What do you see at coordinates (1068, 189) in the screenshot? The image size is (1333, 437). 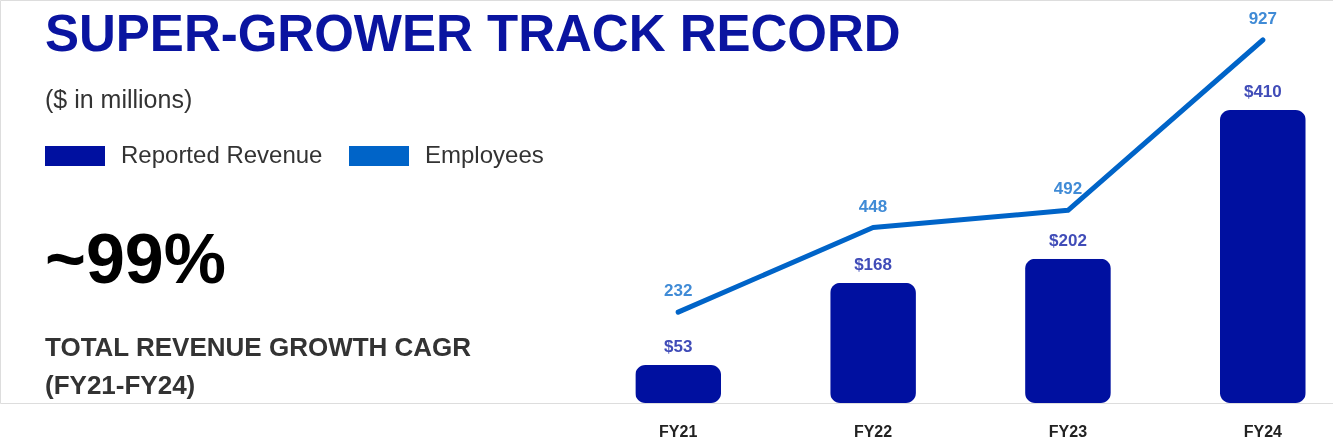 I see `data-label: 492` at bounding box center [1068, 189].